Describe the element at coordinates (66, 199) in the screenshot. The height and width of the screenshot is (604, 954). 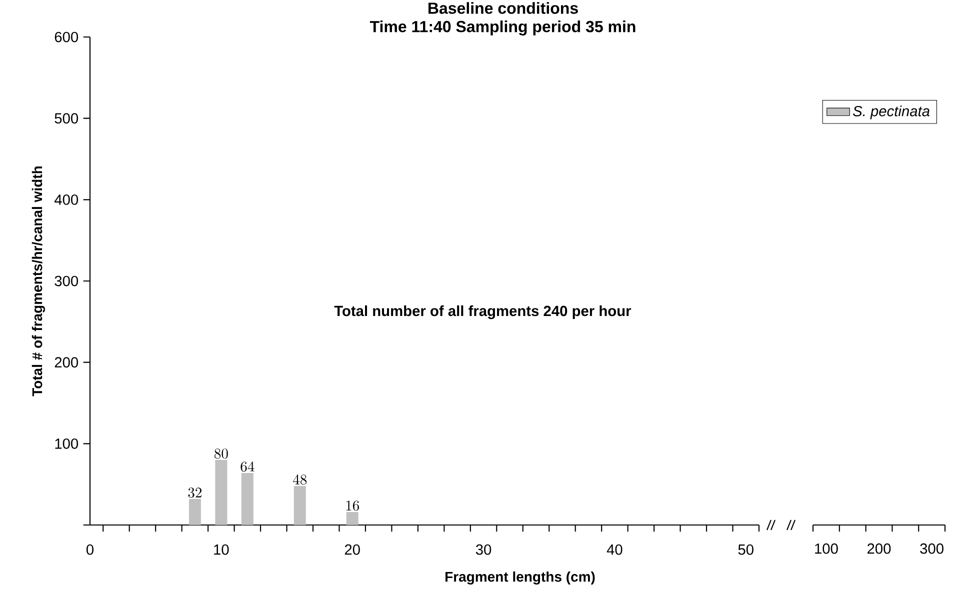
I see `y-tick-label: 400` at that location.